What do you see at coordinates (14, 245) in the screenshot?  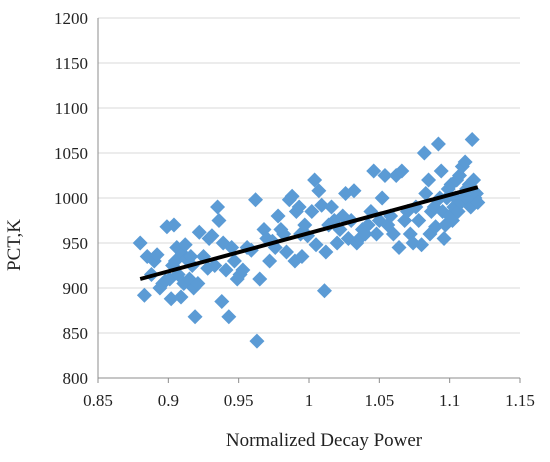 I see `y-axis-title: PCT,K` at bounding box center [14, 245].